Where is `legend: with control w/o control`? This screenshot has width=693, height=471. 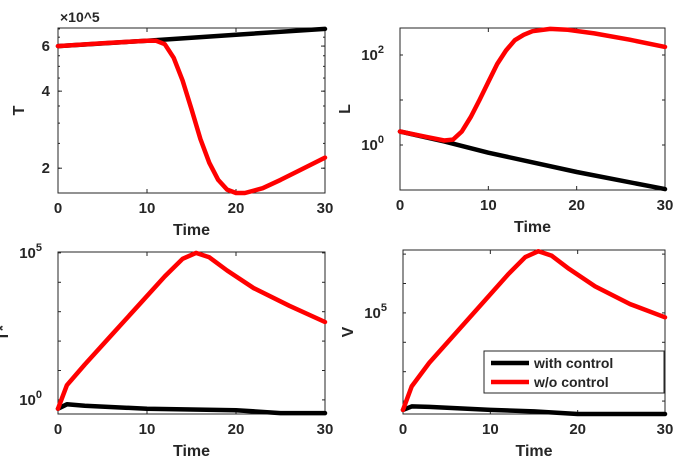 legend: with control w/o control is located at coordinates (574, 372).